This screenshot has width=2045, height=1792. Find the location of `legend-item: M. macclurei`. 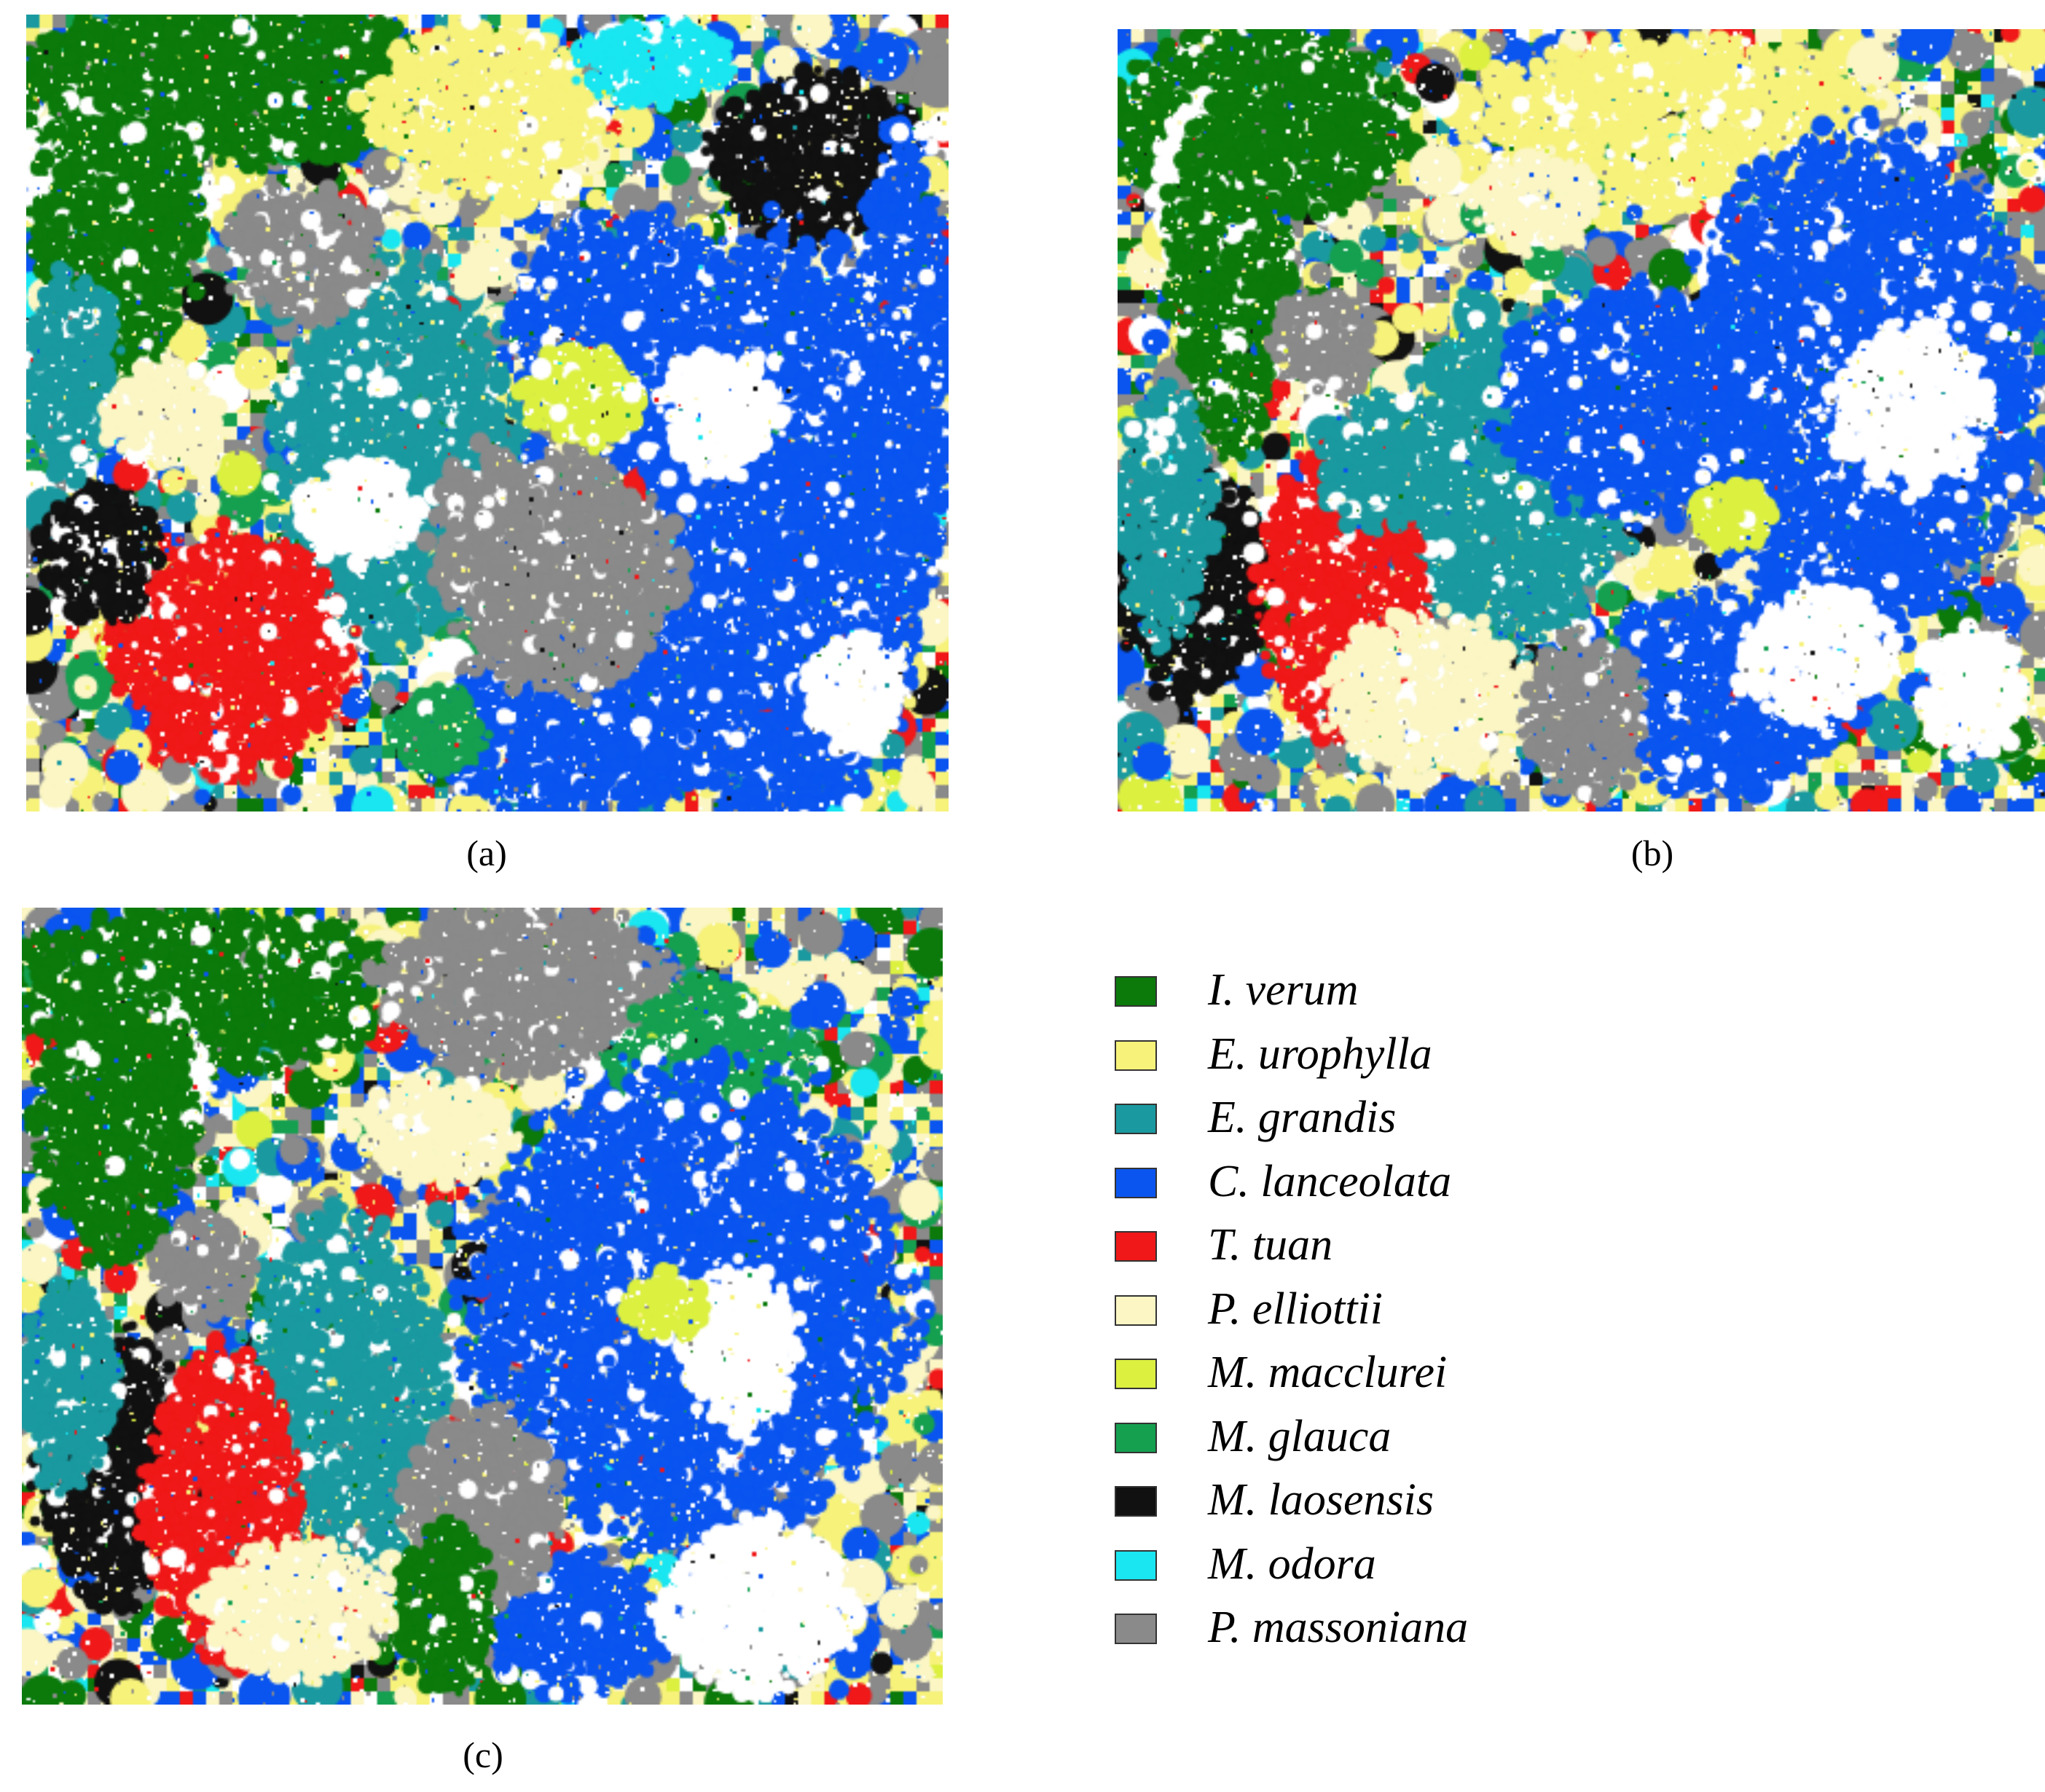

legend-item: M. macclurei is located at coordinates (1442, 1382).